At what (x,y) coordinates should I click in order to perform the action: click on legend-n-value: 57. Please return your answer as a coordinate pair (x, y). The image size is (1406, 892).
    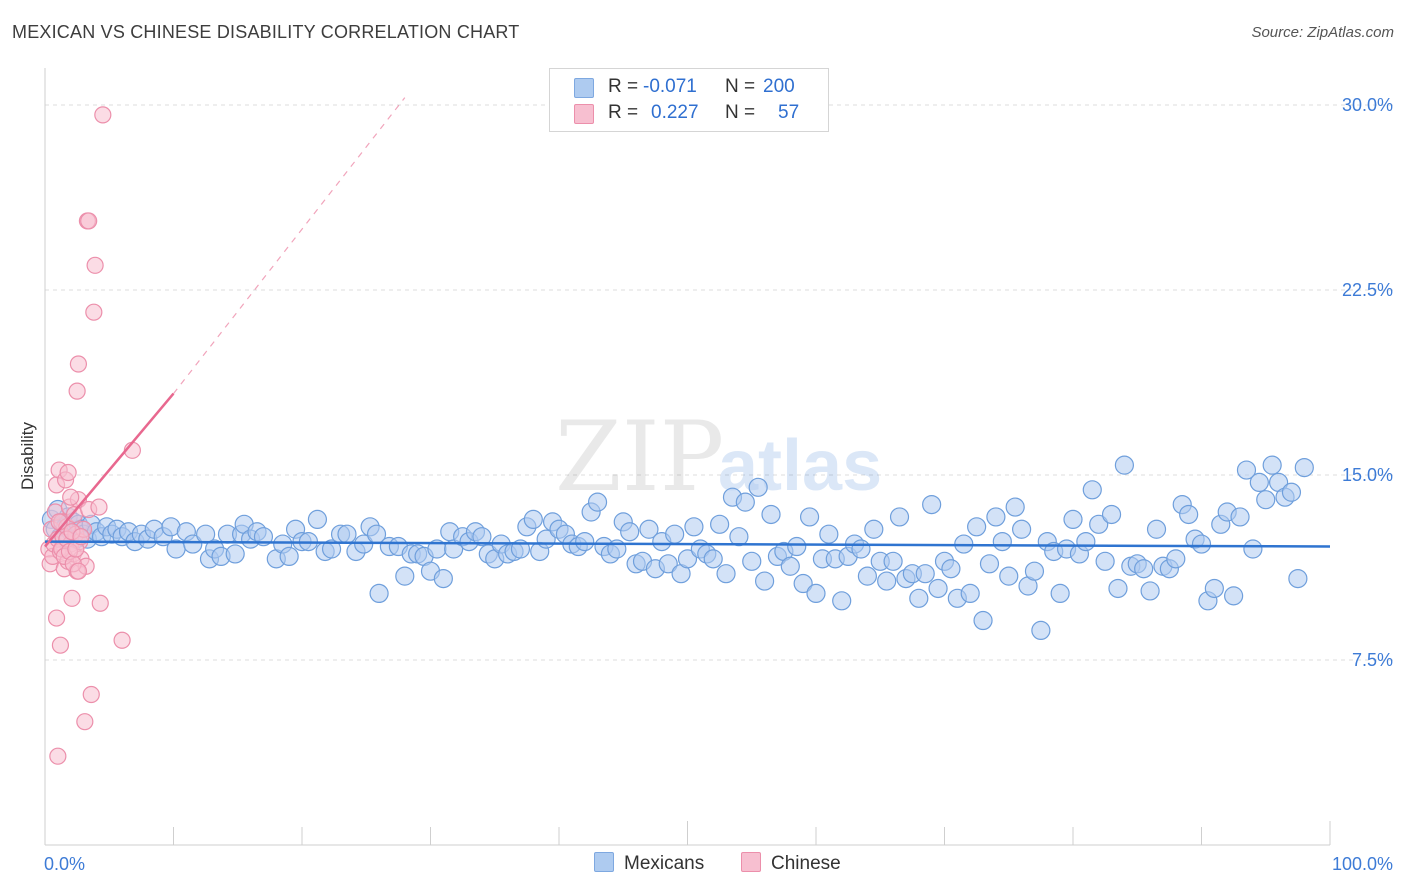
    Looking at the image, I should click on (789, 112).